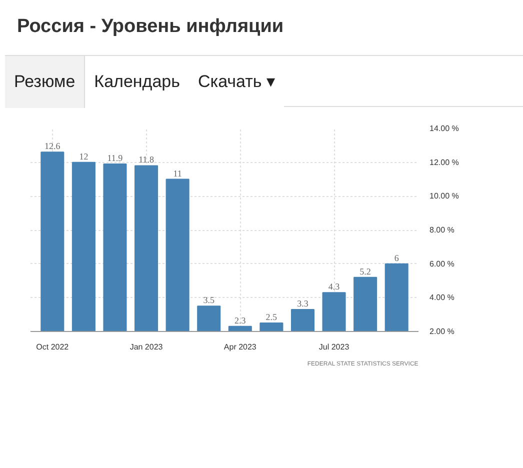 Image resolution: width=523 pixels, height=468 pixels. What do you see at coordinates (334, 287) in the screenshot?
I see `data-label: 4.3` at bounding box center [334, 287].